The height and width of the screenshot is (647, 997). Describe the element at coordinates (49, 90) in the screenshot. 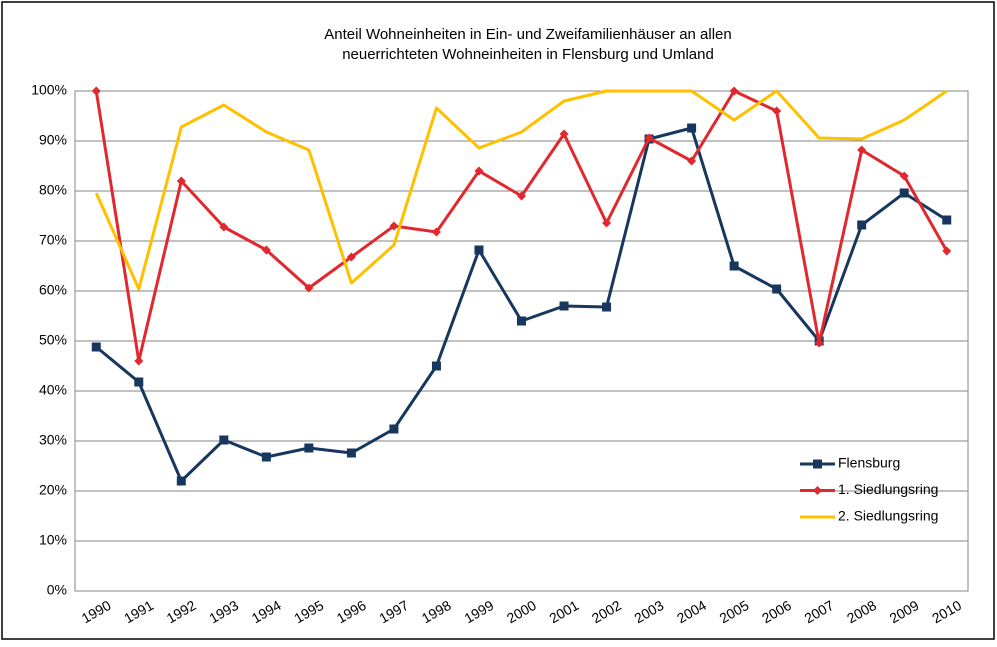

I see `y-tick-label: 100%` at that location.